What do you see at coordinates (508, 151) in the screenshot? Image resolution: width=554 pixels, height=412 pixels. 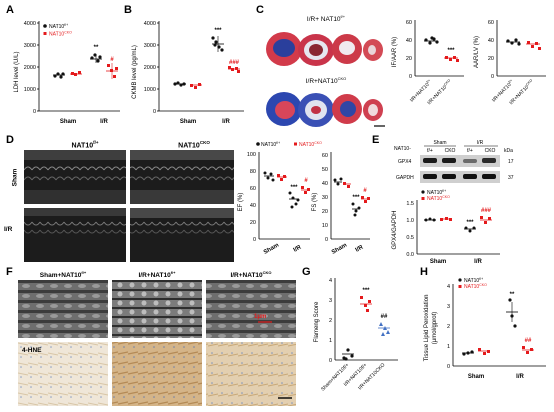 I see `svg-text: kDa` at bounding box center [508, 151].